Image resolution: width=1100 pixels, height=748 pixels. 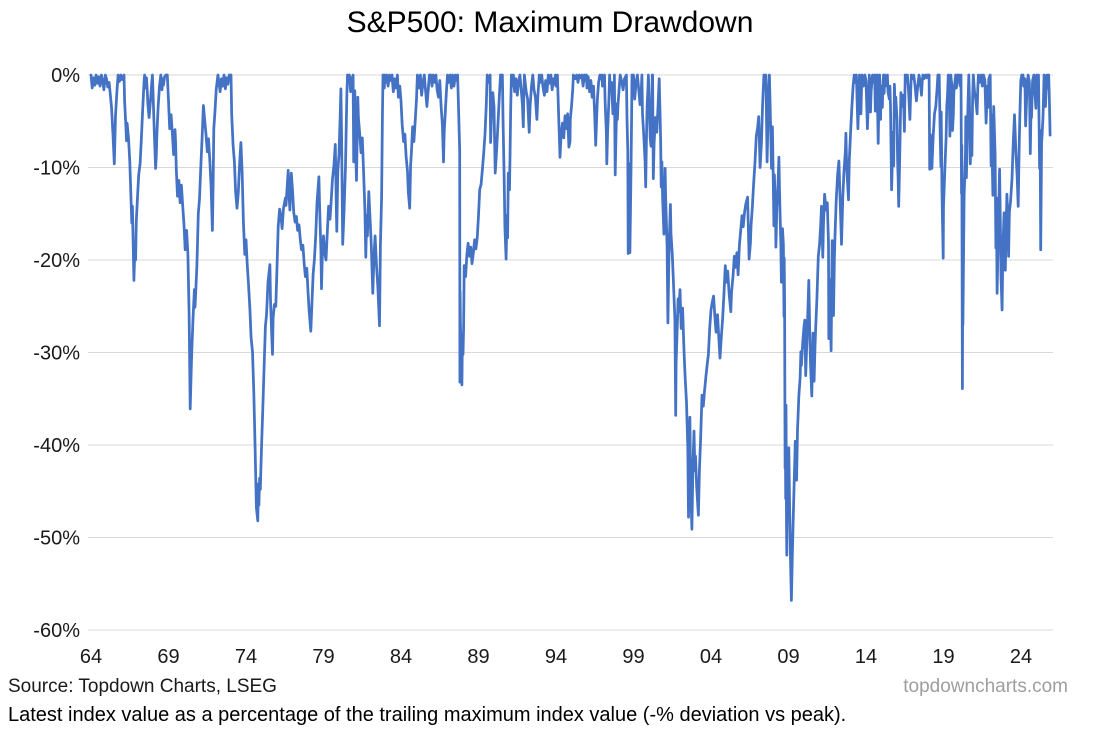 What do you see at coordinates (943, 657) in the screenshot?
I see `x-tick-label-19: 19` at bounding box center [943, 657].